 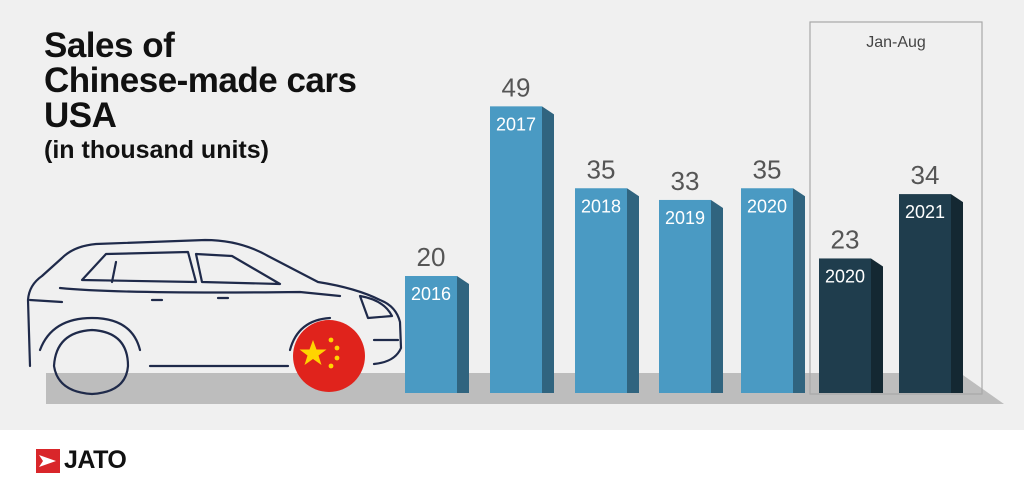 I want to click on bar-category-label: 2016, so click(x=431, y=294).